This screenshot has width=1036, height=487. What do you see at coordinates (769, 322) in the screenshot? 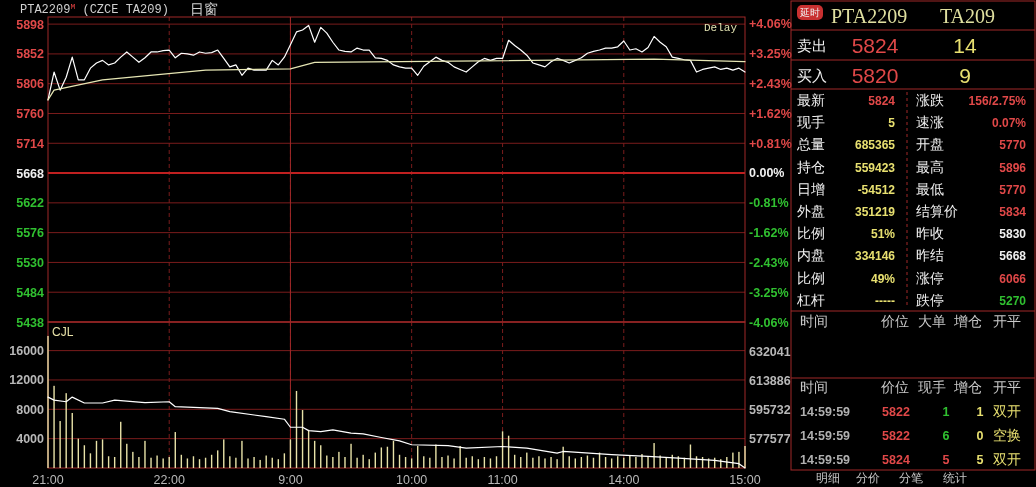
I see `y2-tick-label: -4.06%` at bounding box center [769, 322].